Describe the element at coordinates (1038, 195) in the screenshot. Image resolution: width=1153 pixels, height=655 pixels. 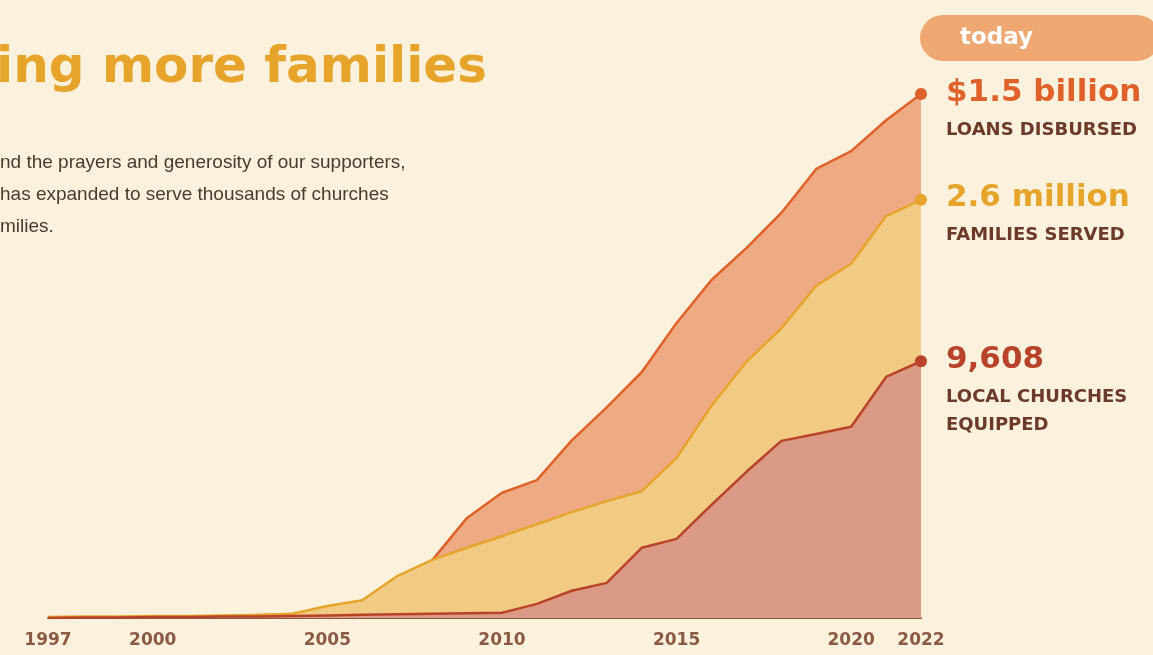
I see `text: 2.6 million` at that location.